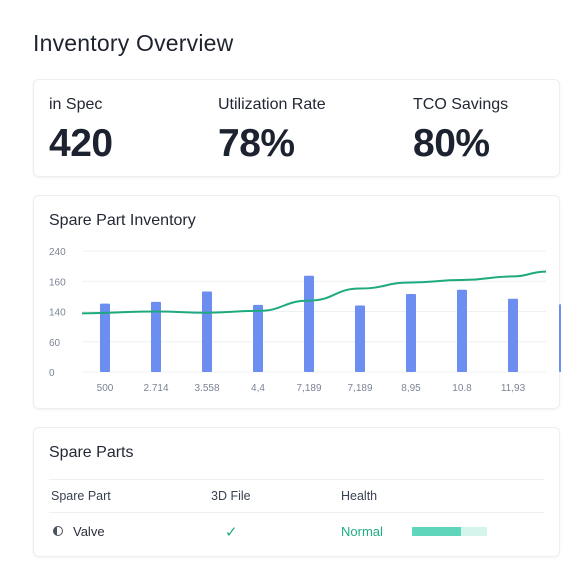 The height and width of the screenshot is (585, 585). What do you see at coordinates (462, 388) in the screenshot?
I see `x-tick-label: 10.8` at bounding box center [462, 388].